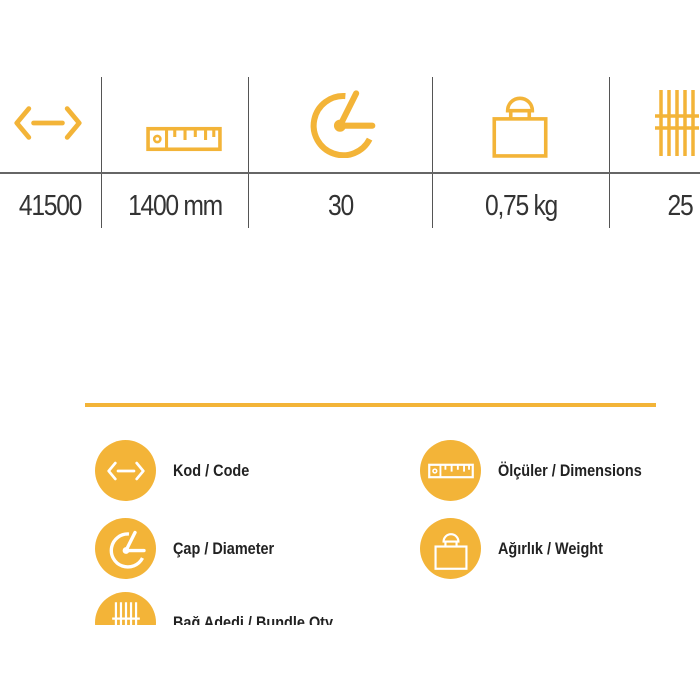  I want to click on weight-value: 0,75 kg, so click(521, 206).